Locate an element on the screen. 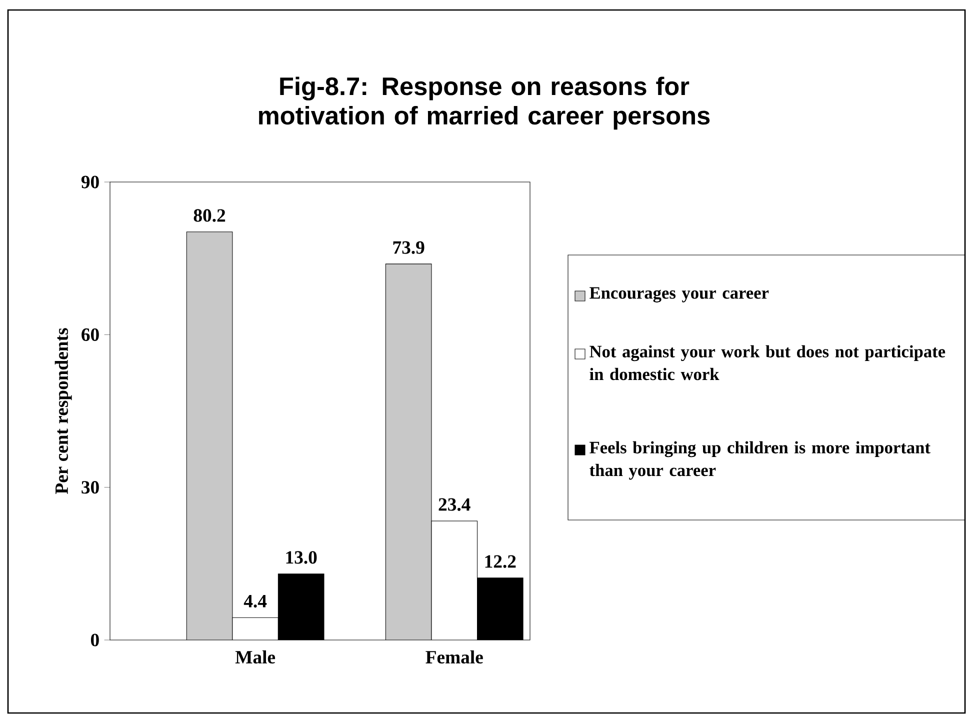 The width and height of the screenshot is (969, 721). data-label: 4.4 is located at coordinates (255, 601).